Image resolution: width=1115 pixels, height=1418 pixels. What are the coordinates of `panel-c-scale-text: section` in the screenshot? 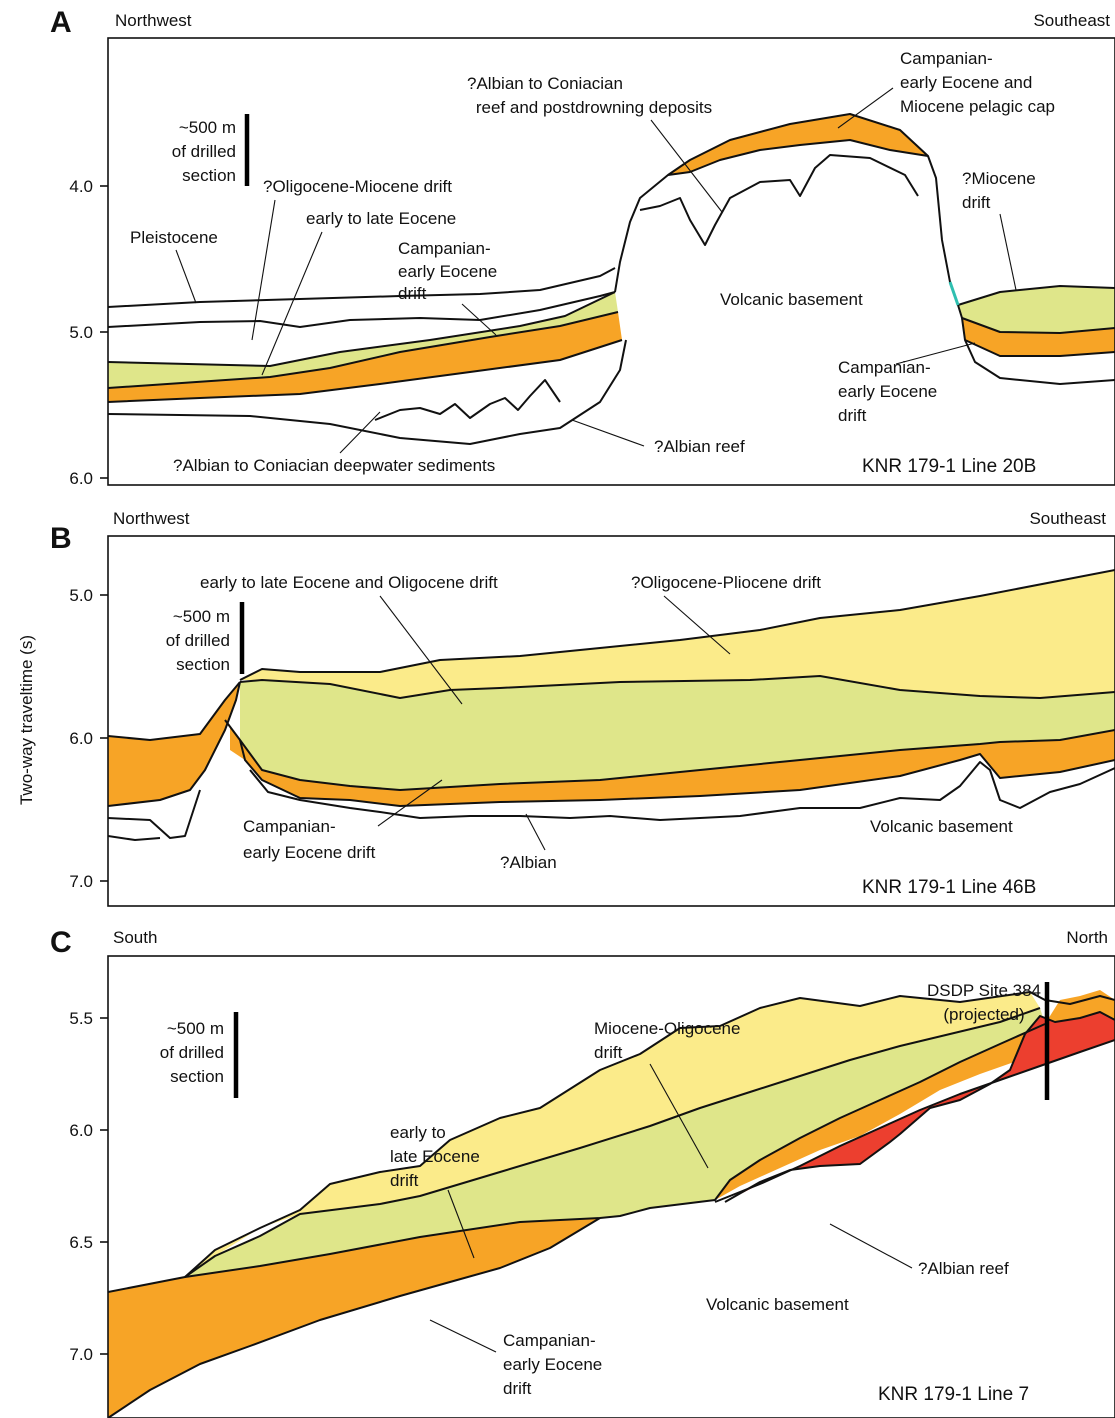 It's located at (197, 1076).